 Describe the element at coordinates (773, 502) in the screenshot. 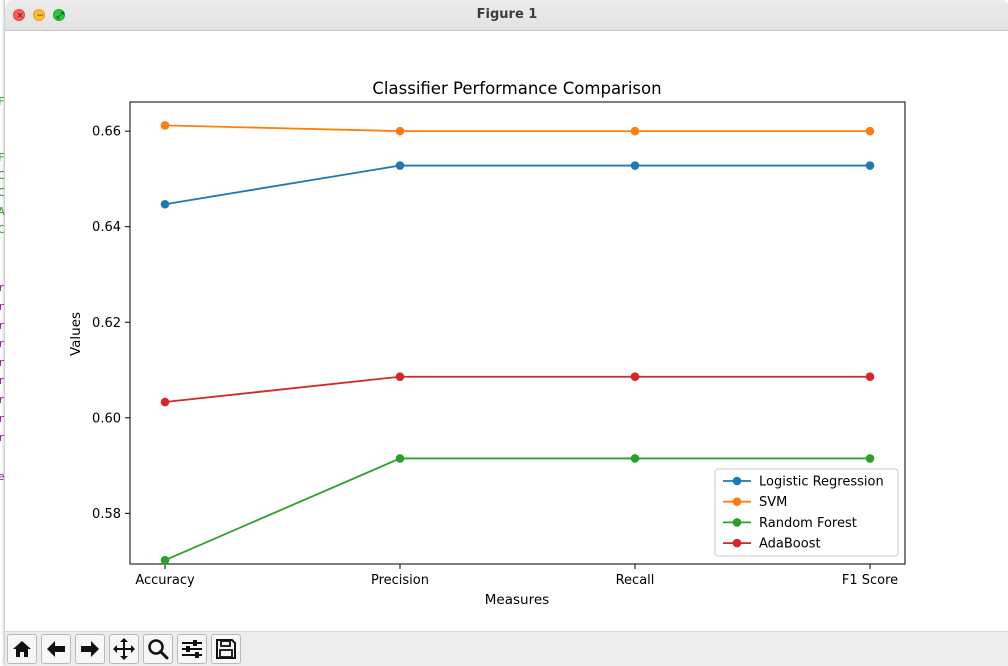

I see `legend-label: SVM` at that location.